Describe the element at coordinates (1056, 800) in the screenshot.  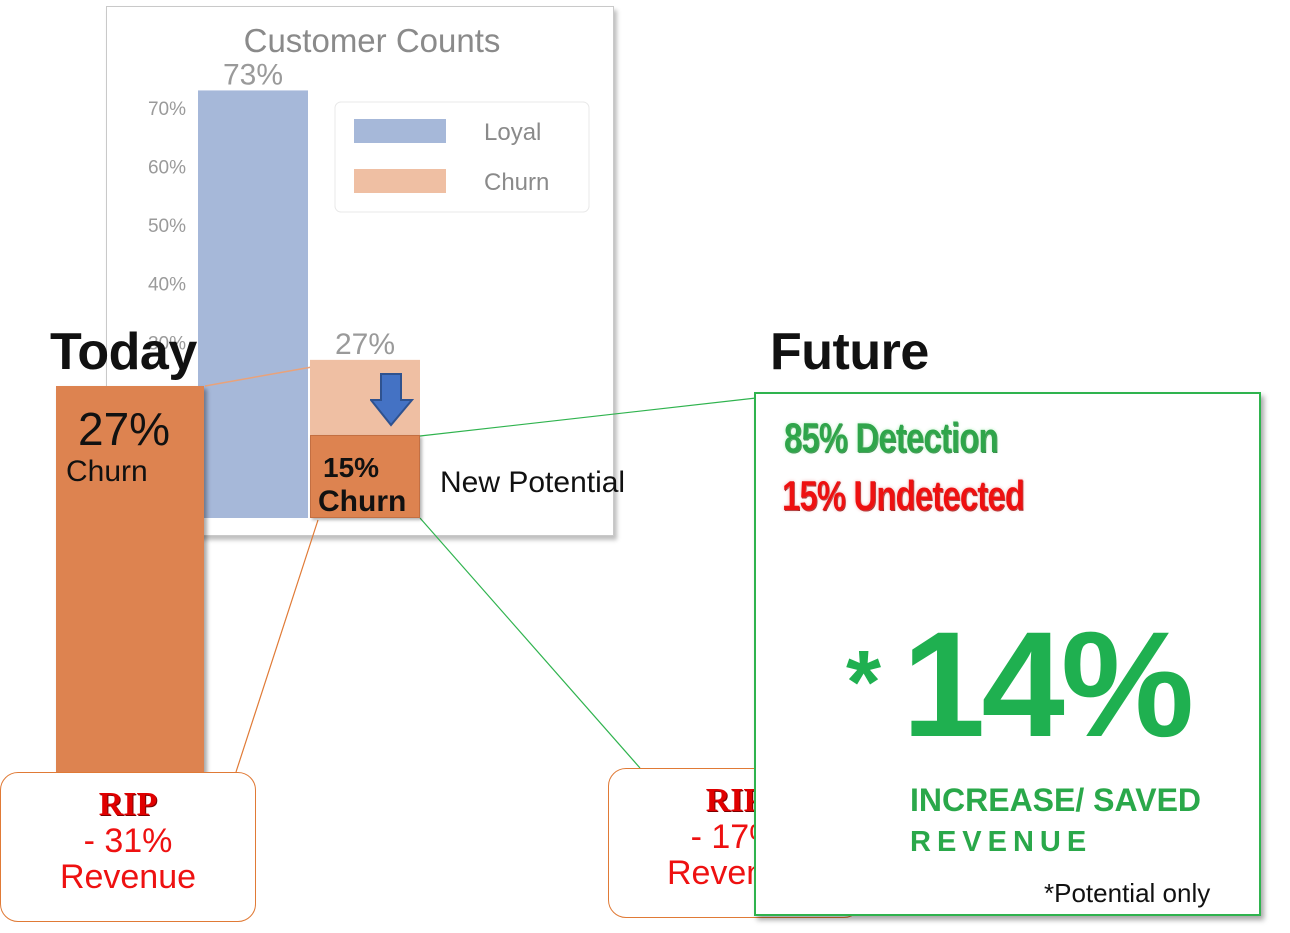
I see `increase-saved-label: INCREASE/ SAVED` at that location.